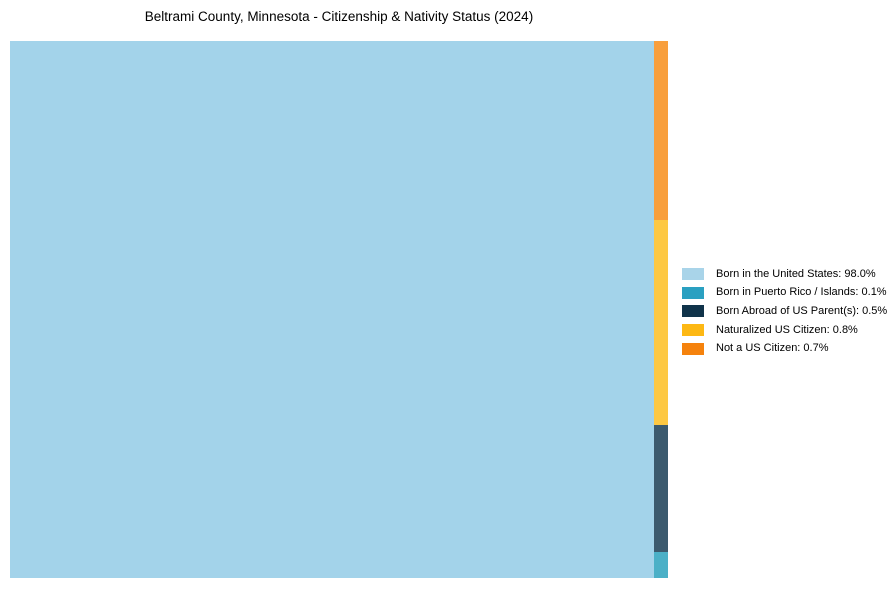  I want to click on legend-label: Born Abroad of US Parent(s): 0.5%, so click(802, 310).